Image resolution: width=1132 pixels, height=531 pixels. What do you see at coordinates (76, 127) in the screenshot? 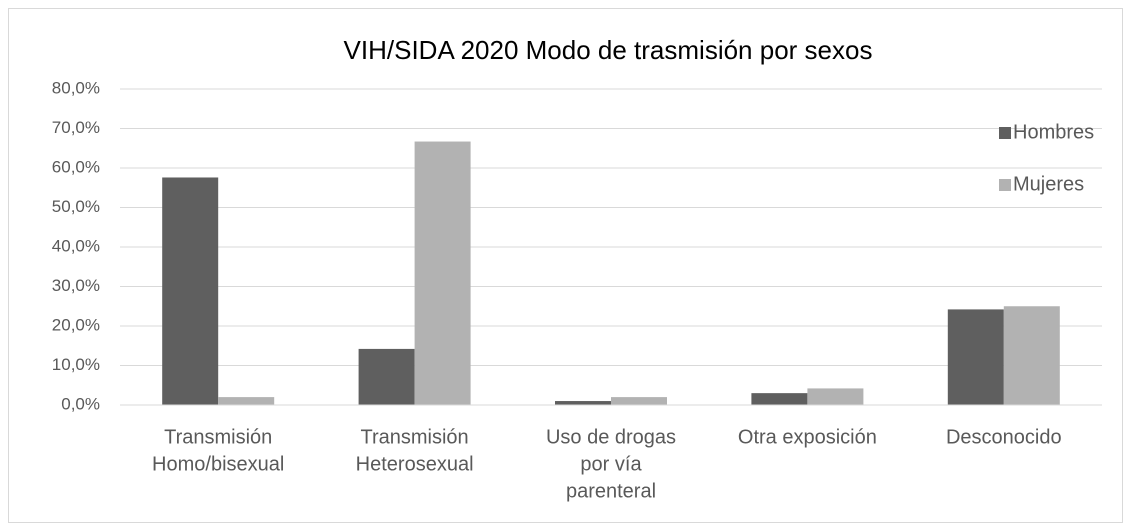
I see `y-tick-label: 70,0%` at bounding box center [76, 127].